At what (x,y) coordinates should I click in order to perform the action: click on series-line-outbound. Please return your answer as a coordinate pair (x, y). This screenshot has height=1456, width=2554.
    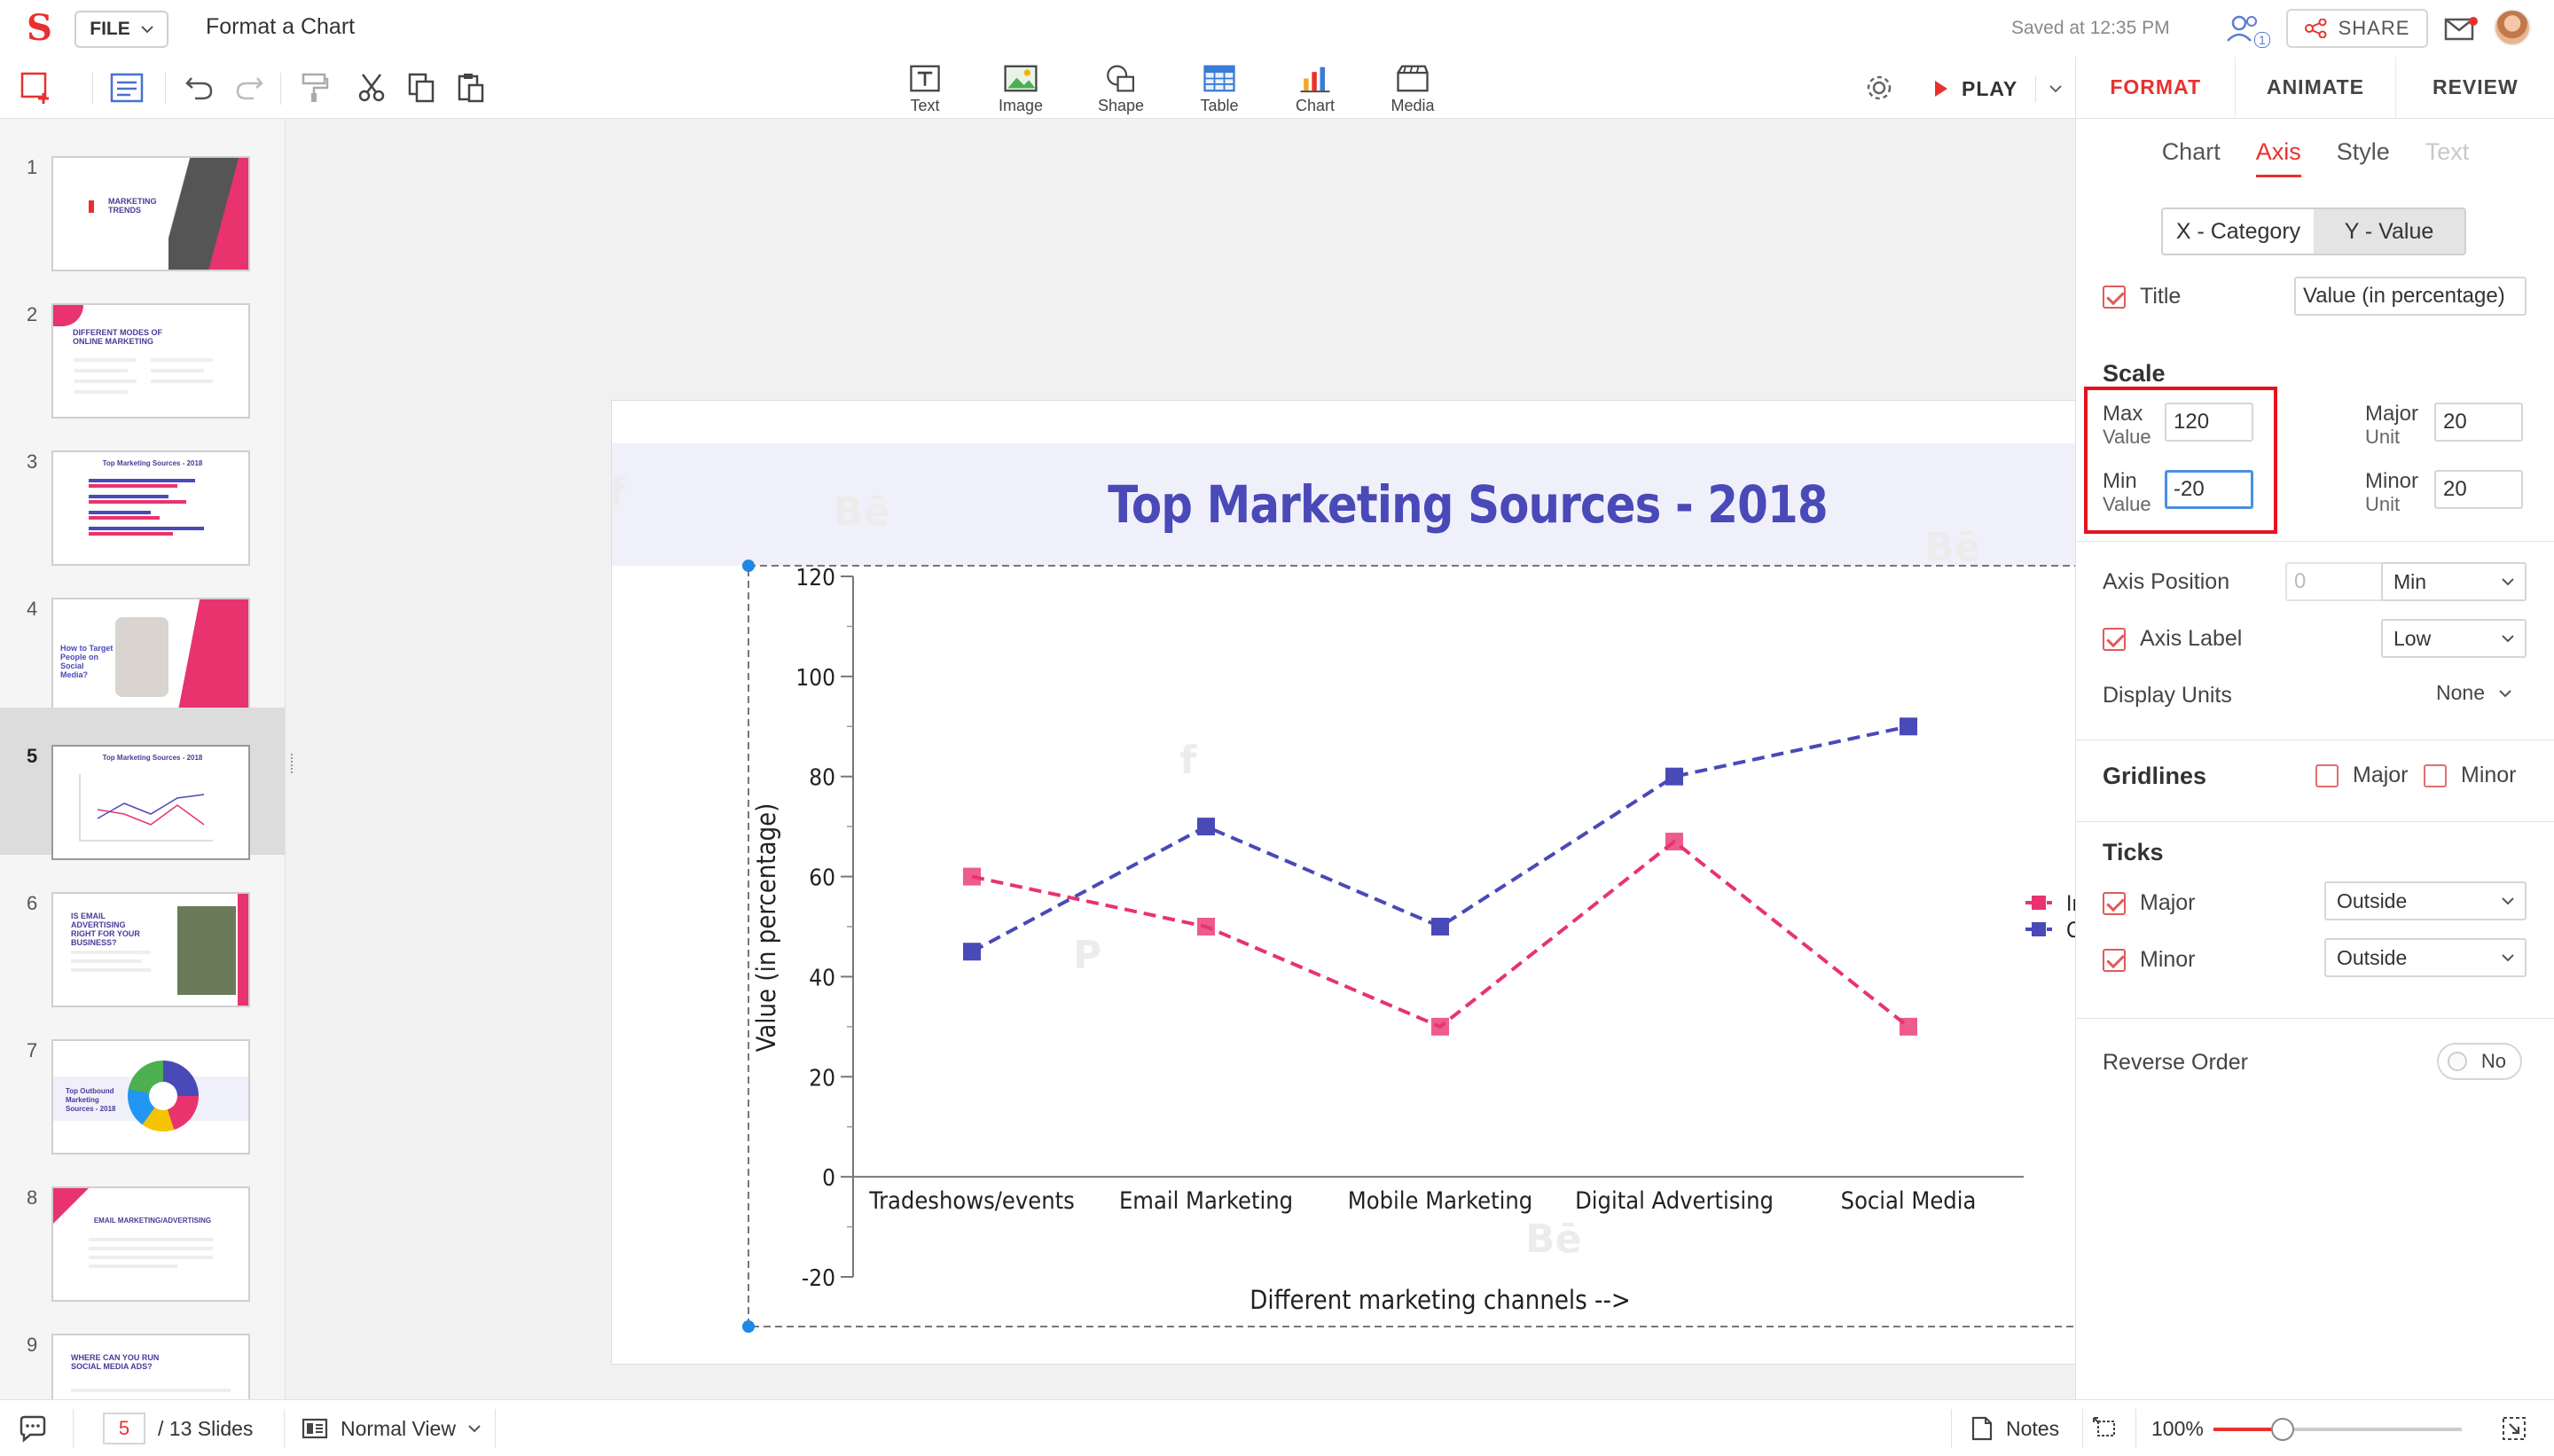
    Looking at the image, I should click on (1440, 838).